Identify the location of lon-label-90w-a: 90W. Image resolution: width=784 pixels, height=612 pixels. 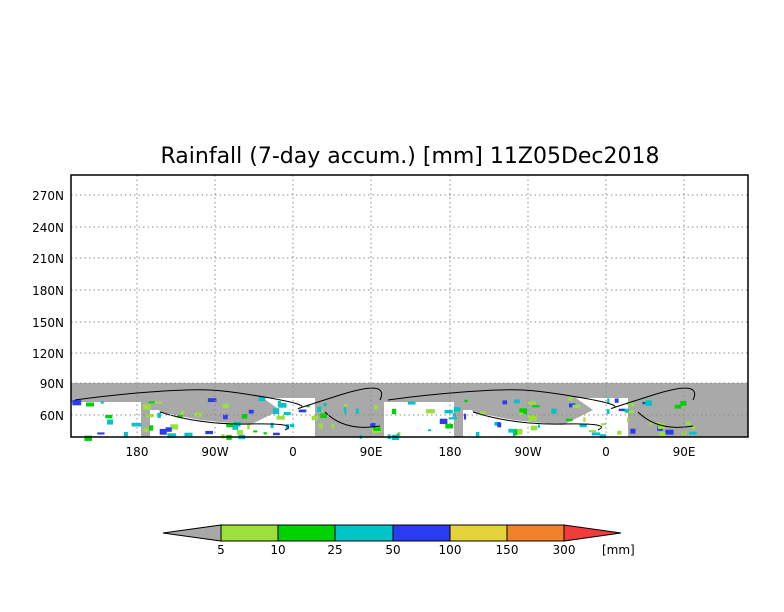
(214, 452).